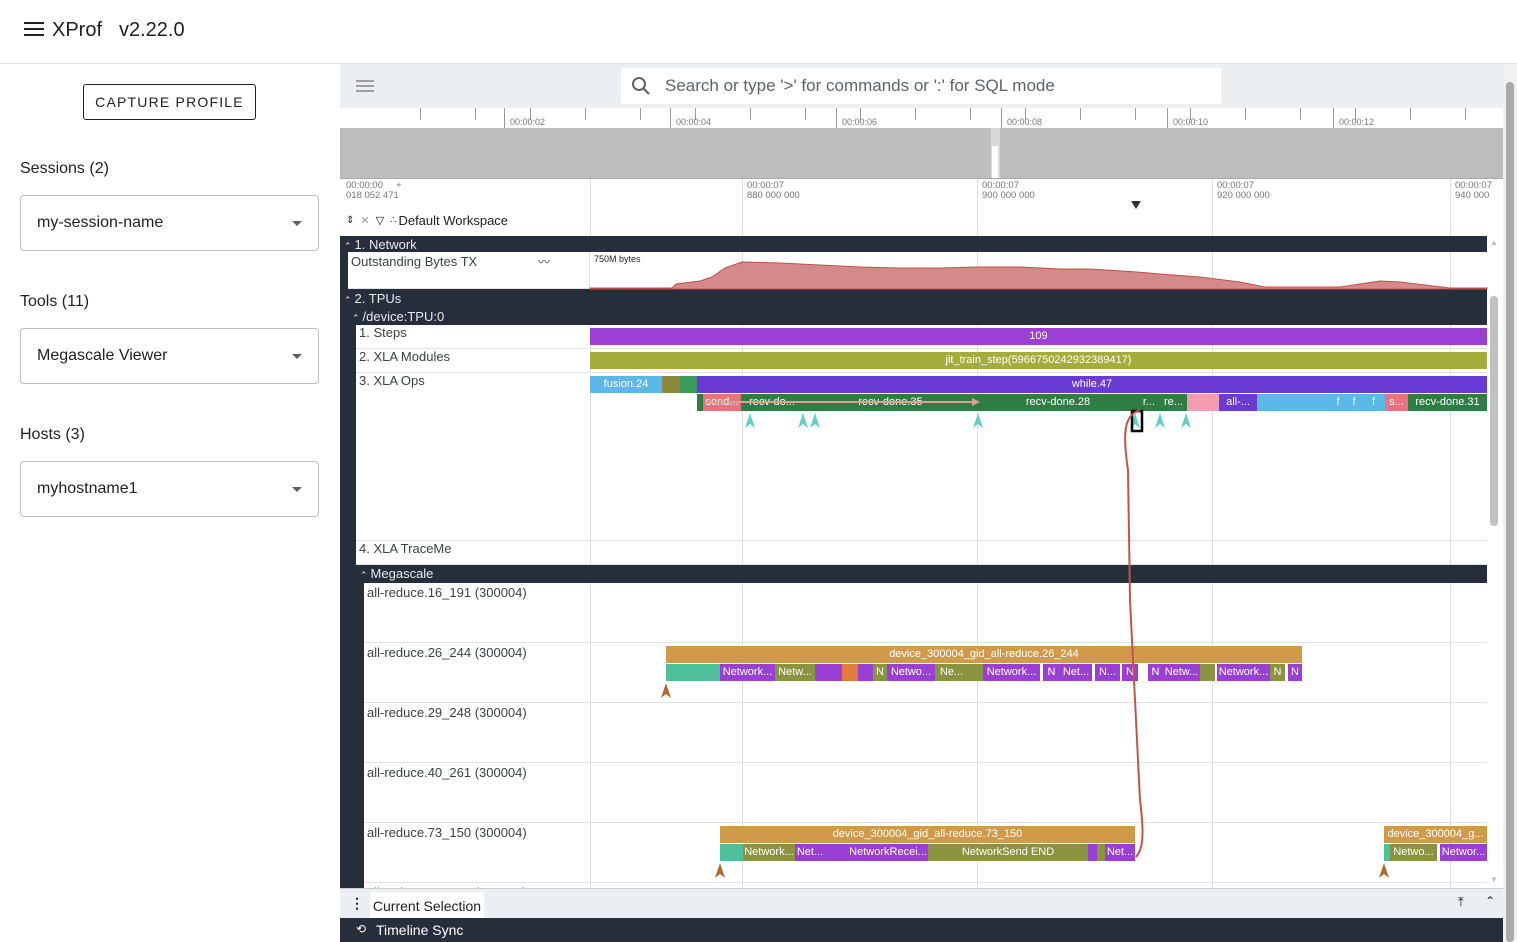 This screenshot has height=942, width=1517. I want to click on expand-panel-icon: ⌃, so click(1490, 901).